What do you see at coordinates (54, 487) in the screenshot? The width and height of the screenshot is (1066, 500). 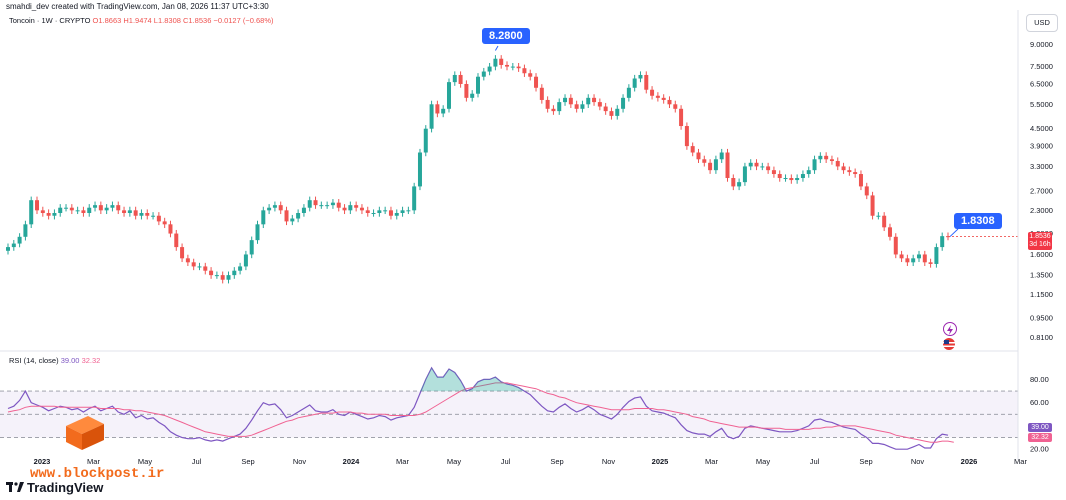 I see `tradingview-logo: TradingView` at bounding box center [54, 487].